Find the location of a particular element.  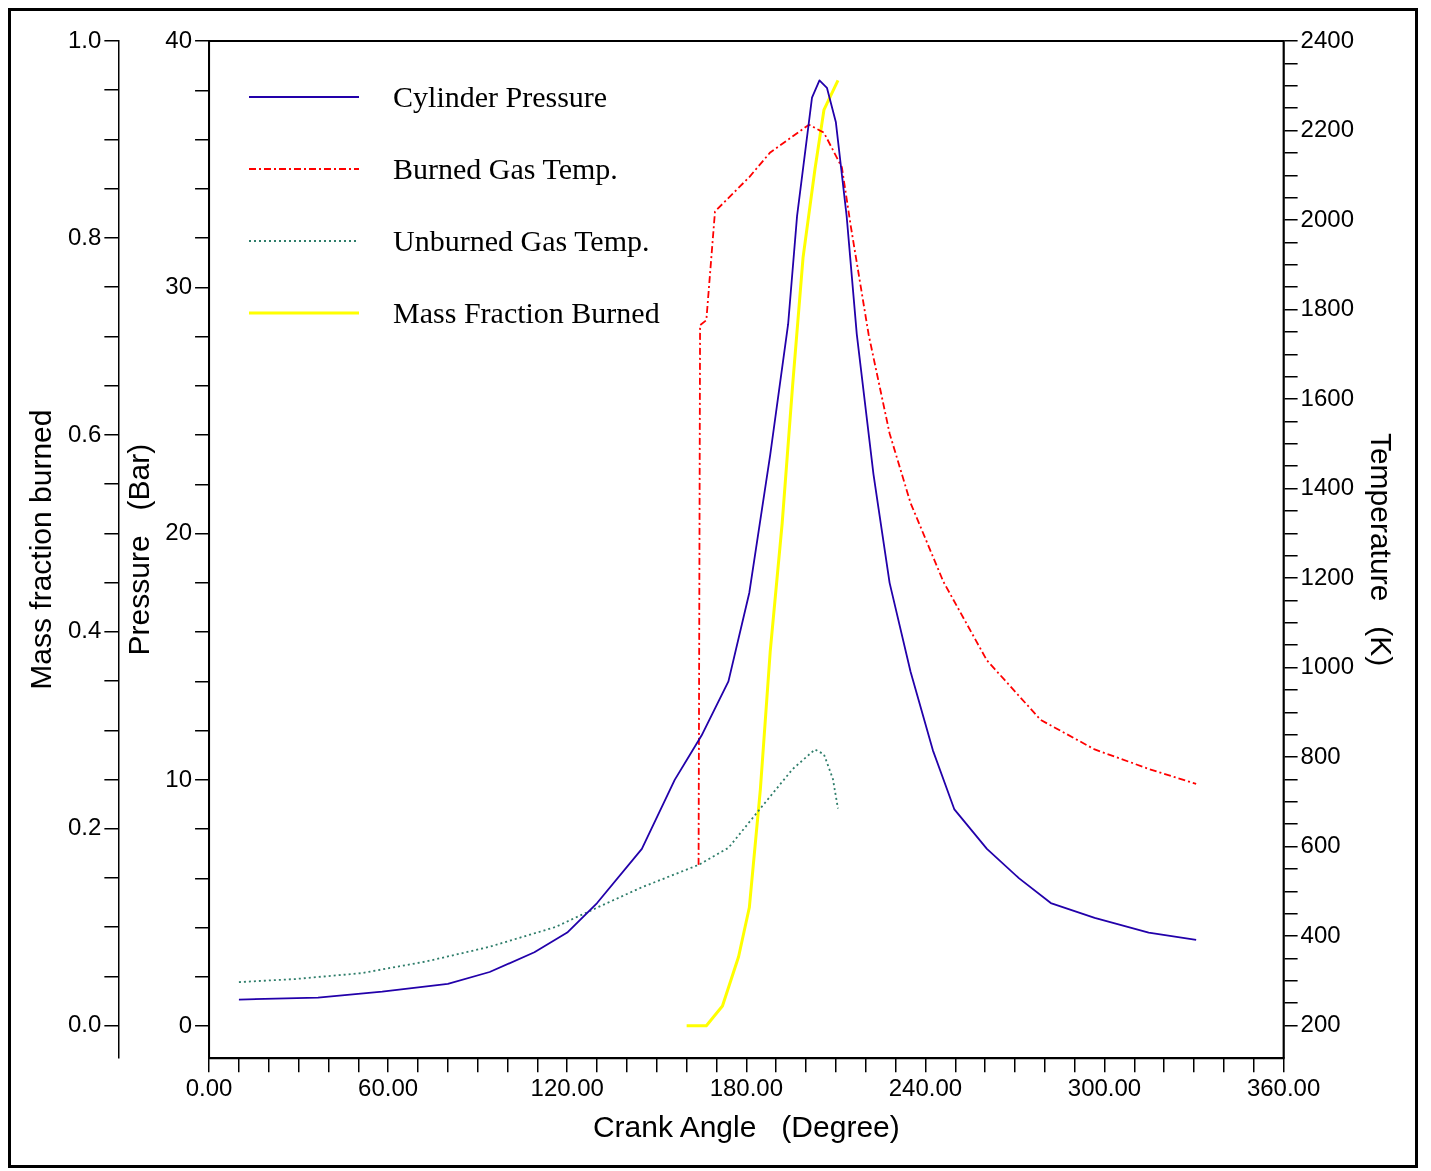

y2-tick-label: 2000 is located at coordinates (1327, 218).